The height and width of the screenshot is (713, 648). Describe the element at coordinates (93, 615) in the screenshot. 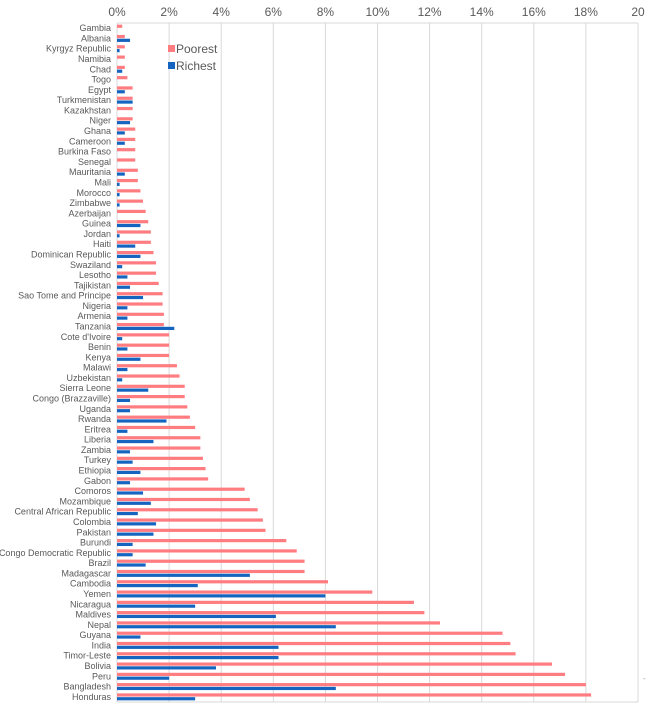

I see `category-label: Maldives` at that location.